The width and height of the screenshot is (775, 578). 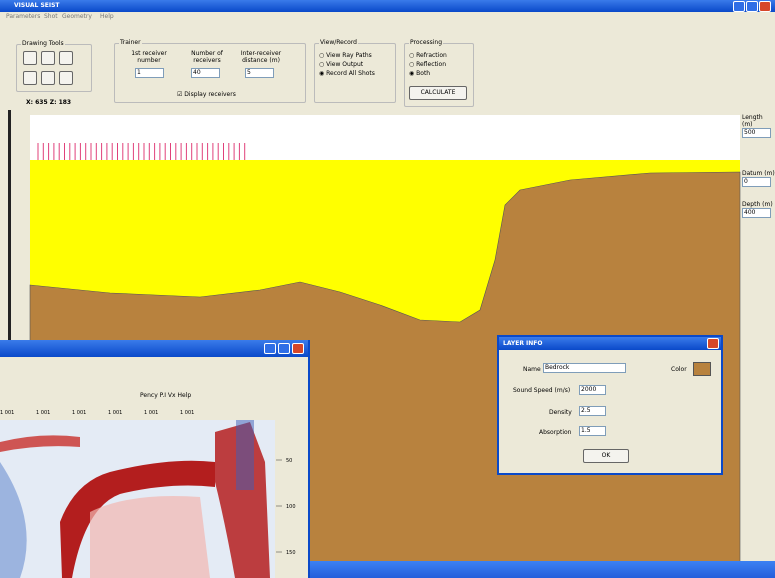 What do you see at coordinates (702, 369) in the screenshot?
I see `color-swatch` at bounding box center [702, 369].